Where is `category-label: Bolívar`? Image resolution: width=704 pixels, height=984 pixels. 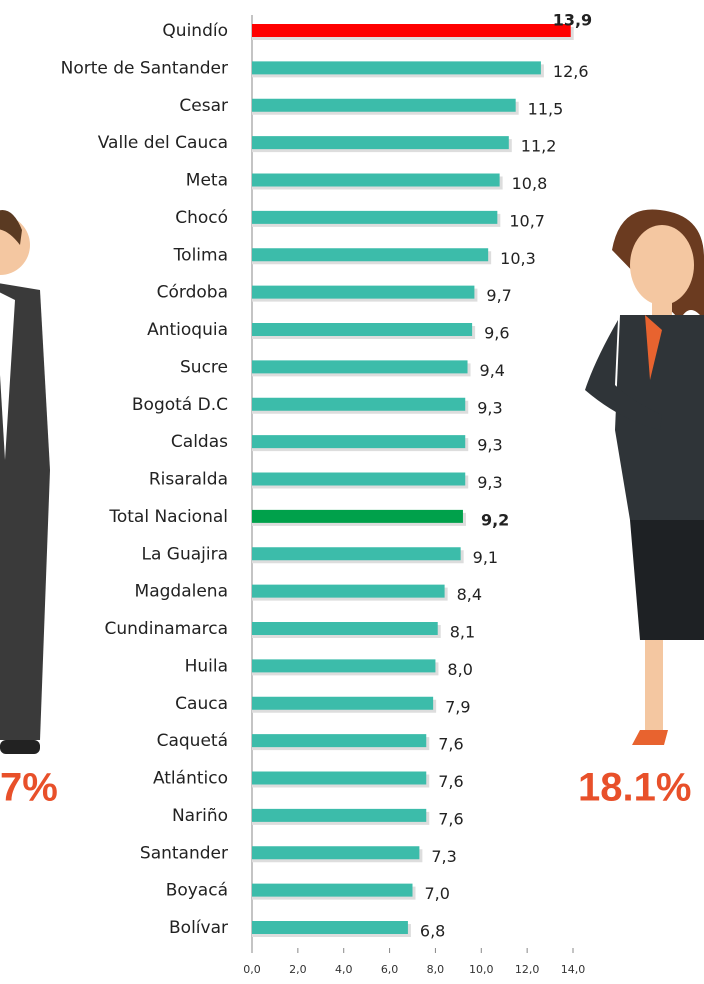 category-label: Bolívar is located at coordinates (198, 928).